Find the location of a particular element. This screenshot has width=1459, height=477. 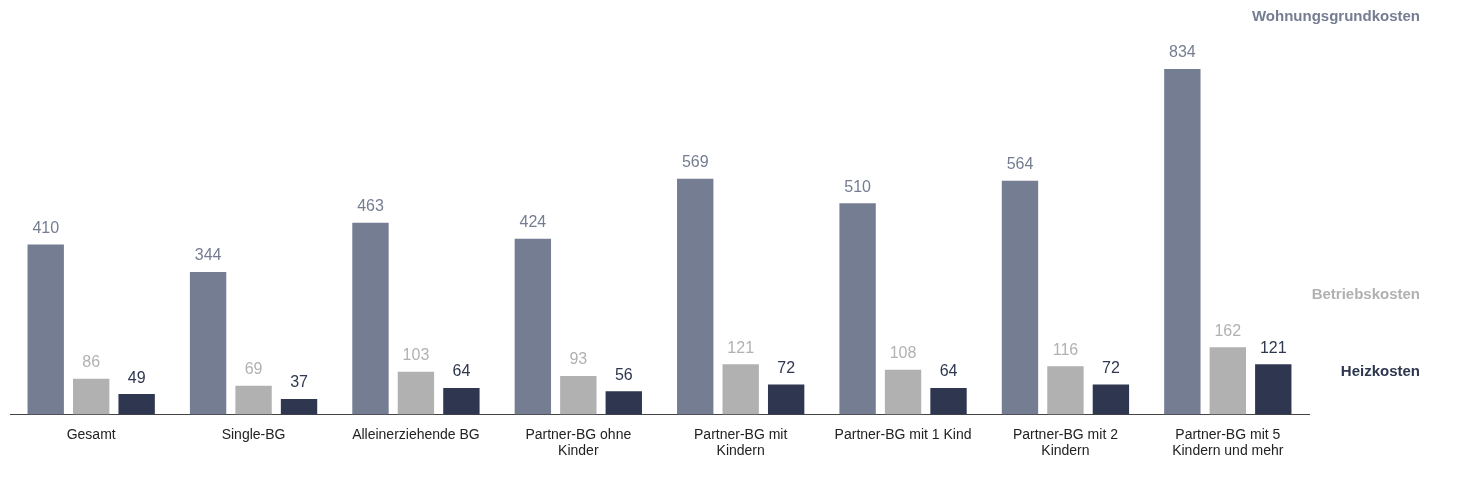

data-label: 162 is located at coordinates (1228, 330).